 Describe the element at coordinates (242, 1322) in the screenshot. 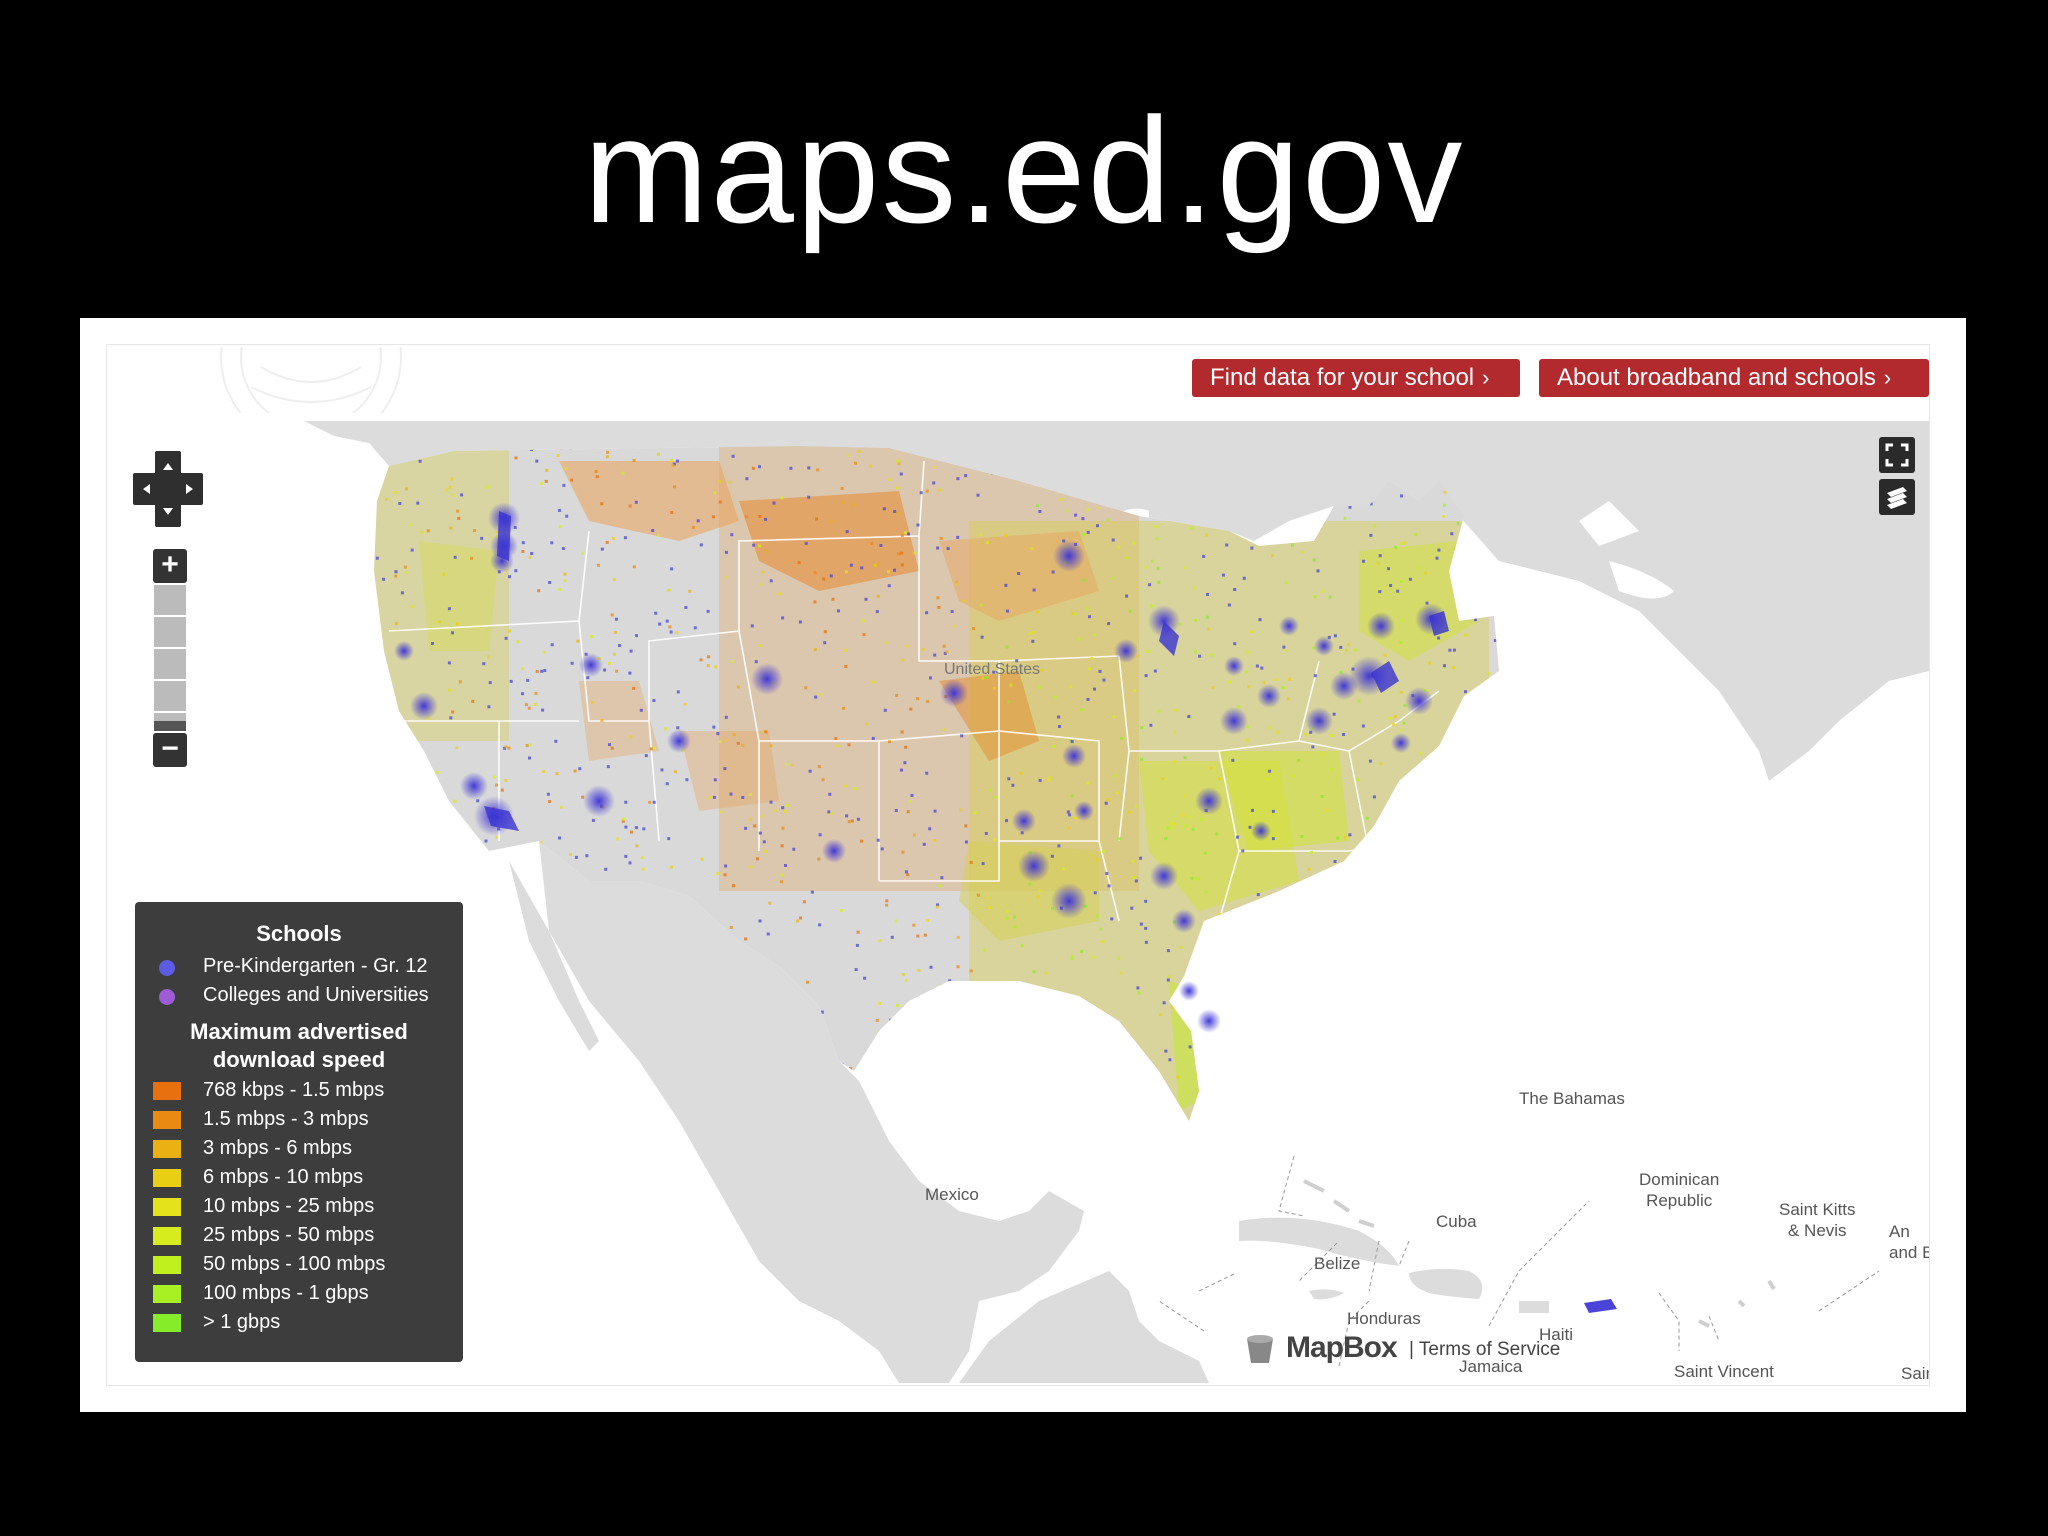

I see `legend-item-label: > 1 gbps` at that location.